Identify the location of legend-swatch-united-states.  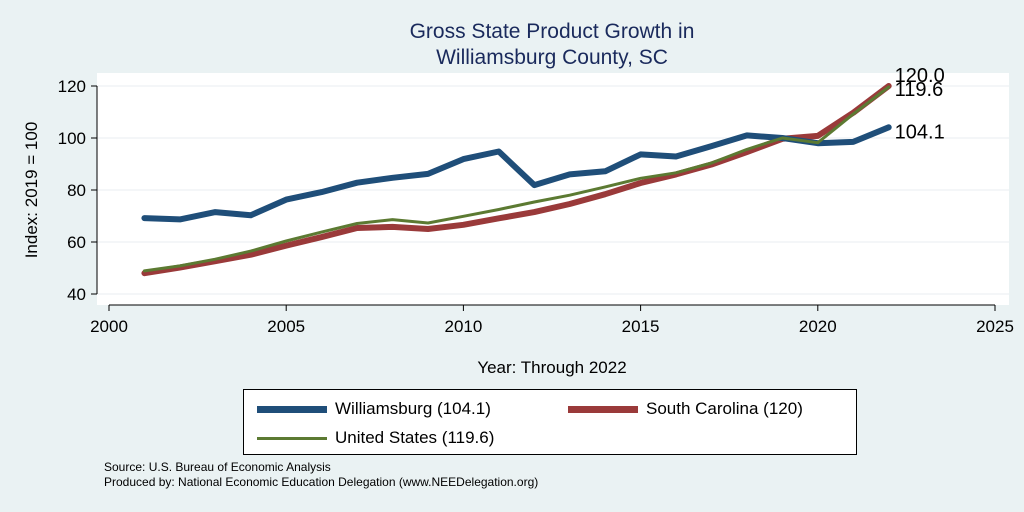
(292, 438).